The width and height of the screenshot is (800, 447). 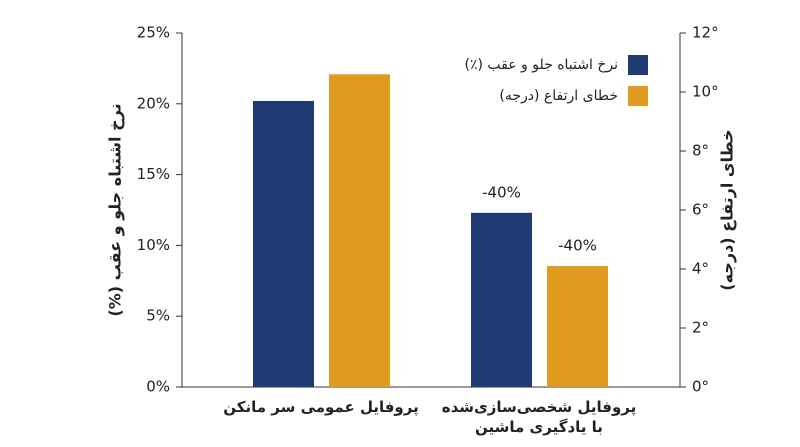 I want to click on y2-tick-label: 2°, so click(x=700, y=328).